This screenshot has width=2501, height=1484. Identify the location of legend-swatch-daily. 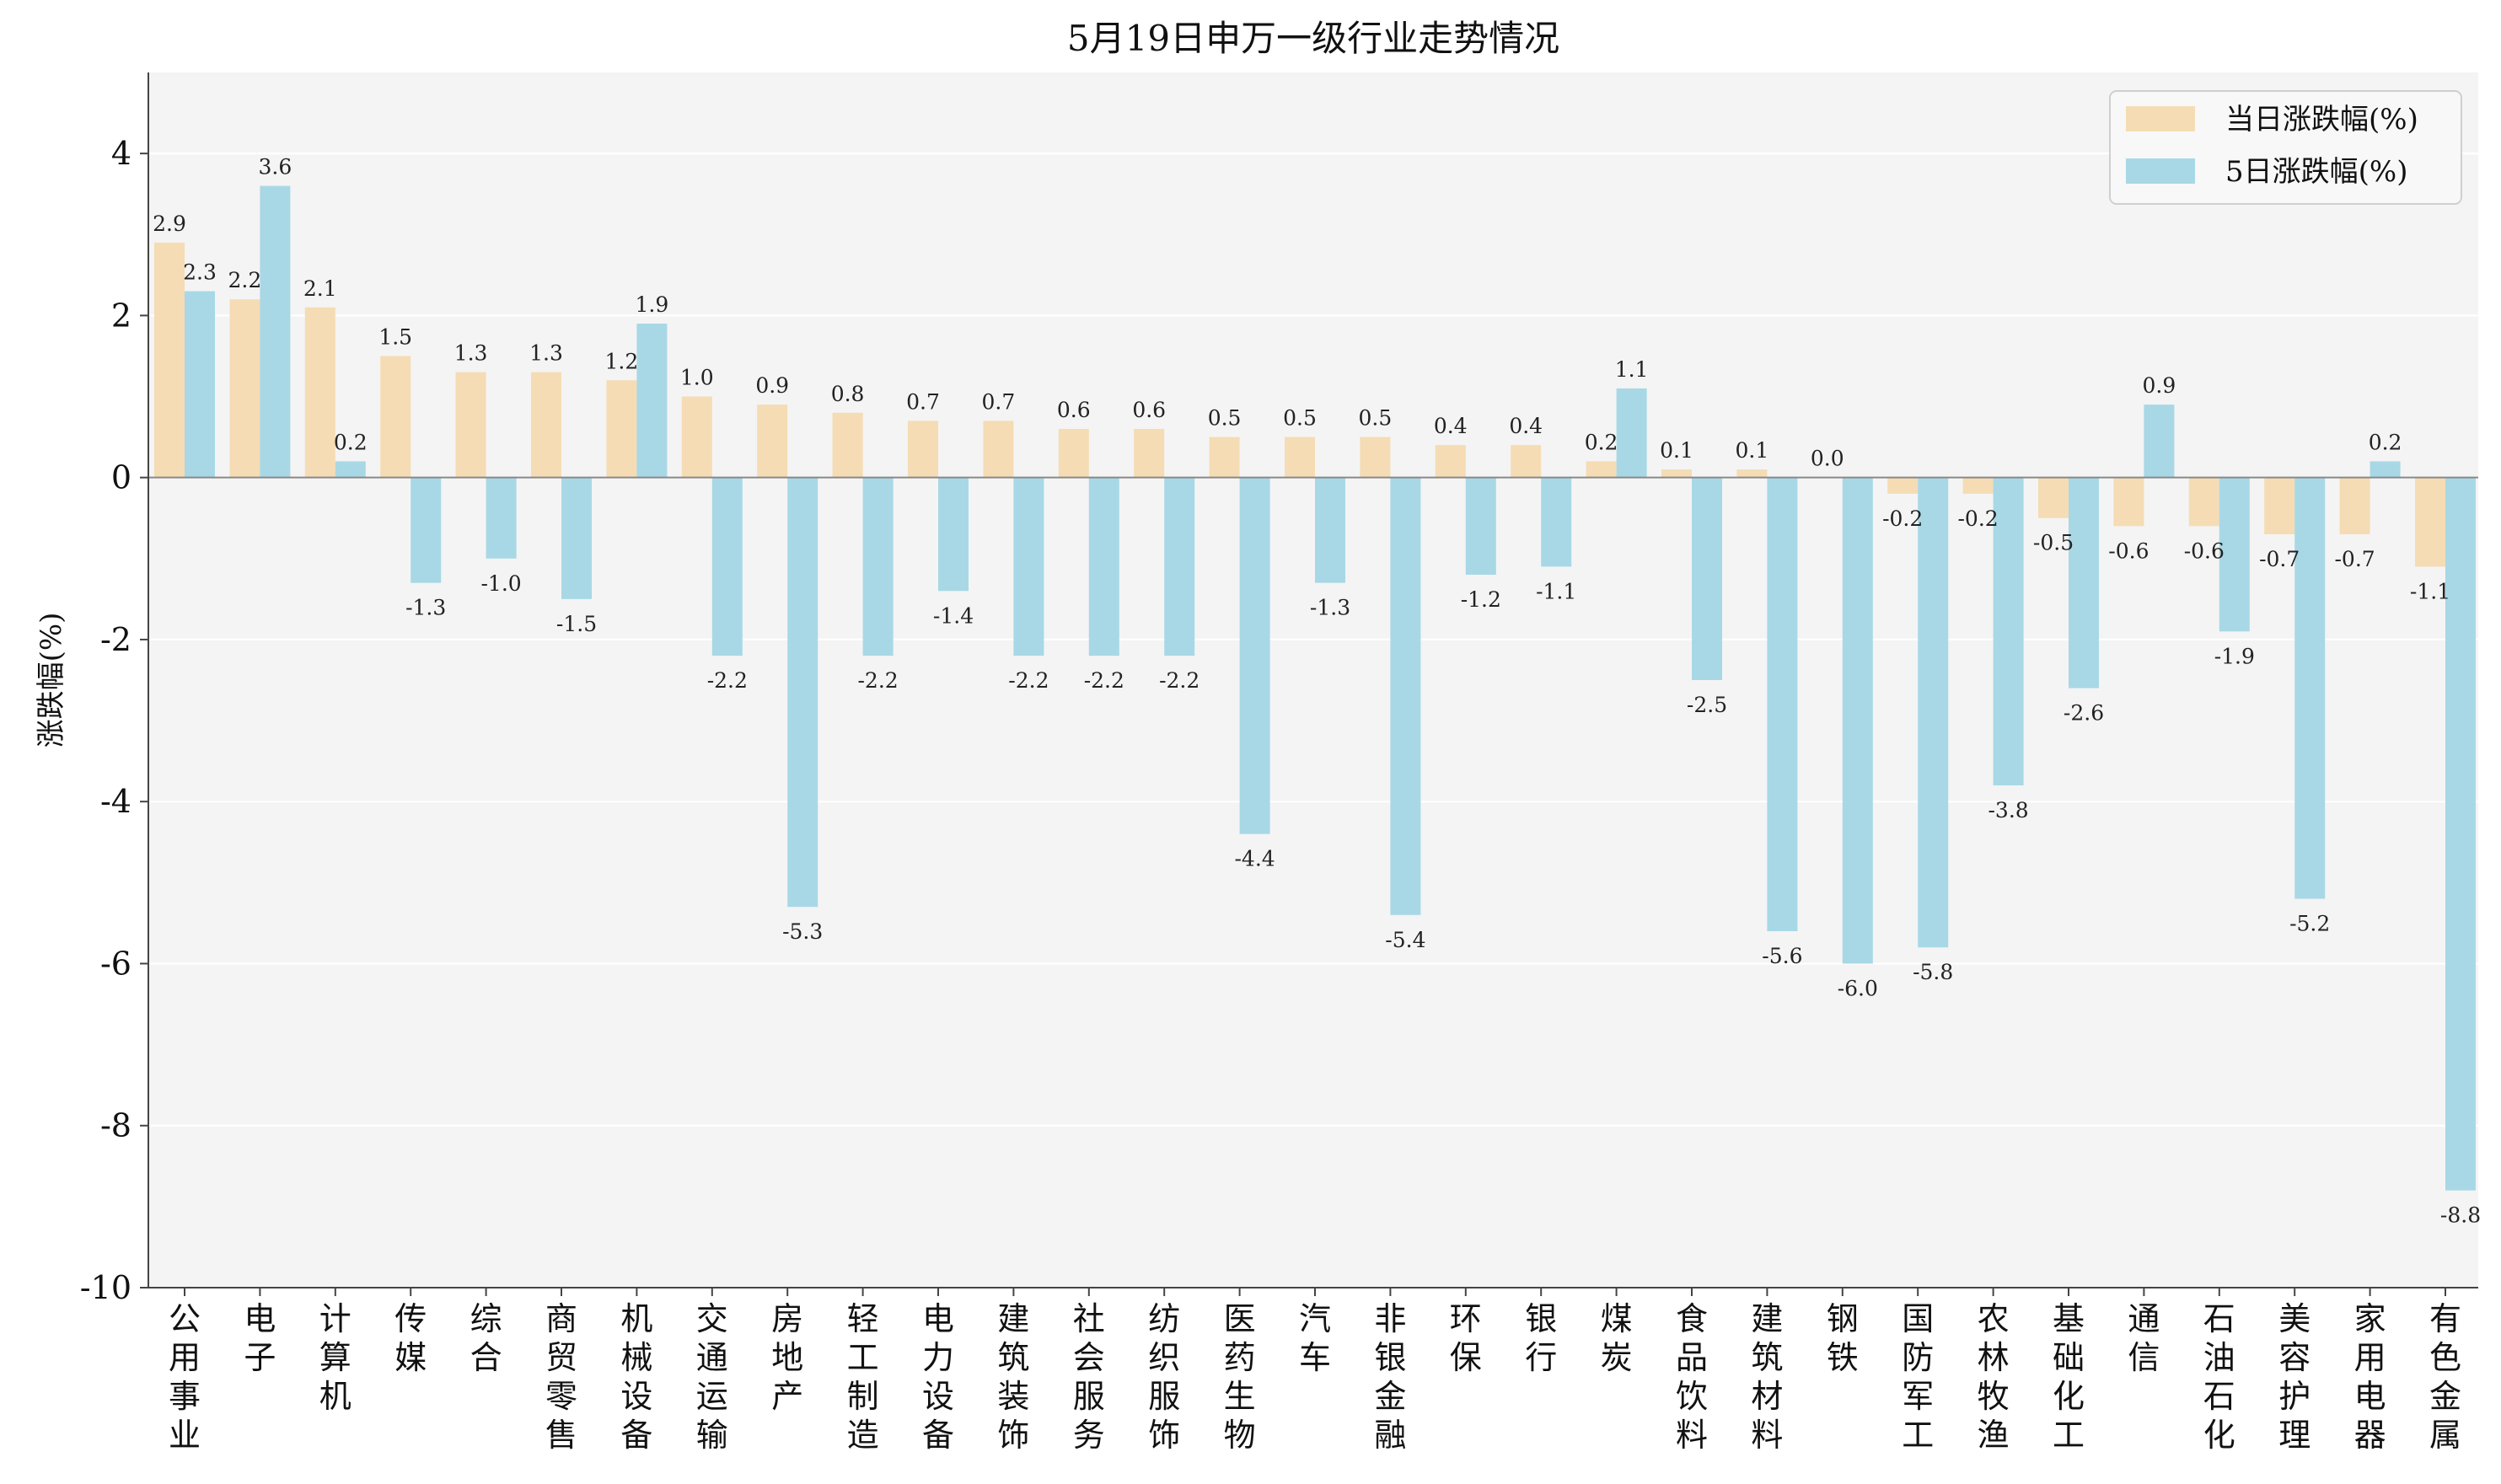
(2160, 118).